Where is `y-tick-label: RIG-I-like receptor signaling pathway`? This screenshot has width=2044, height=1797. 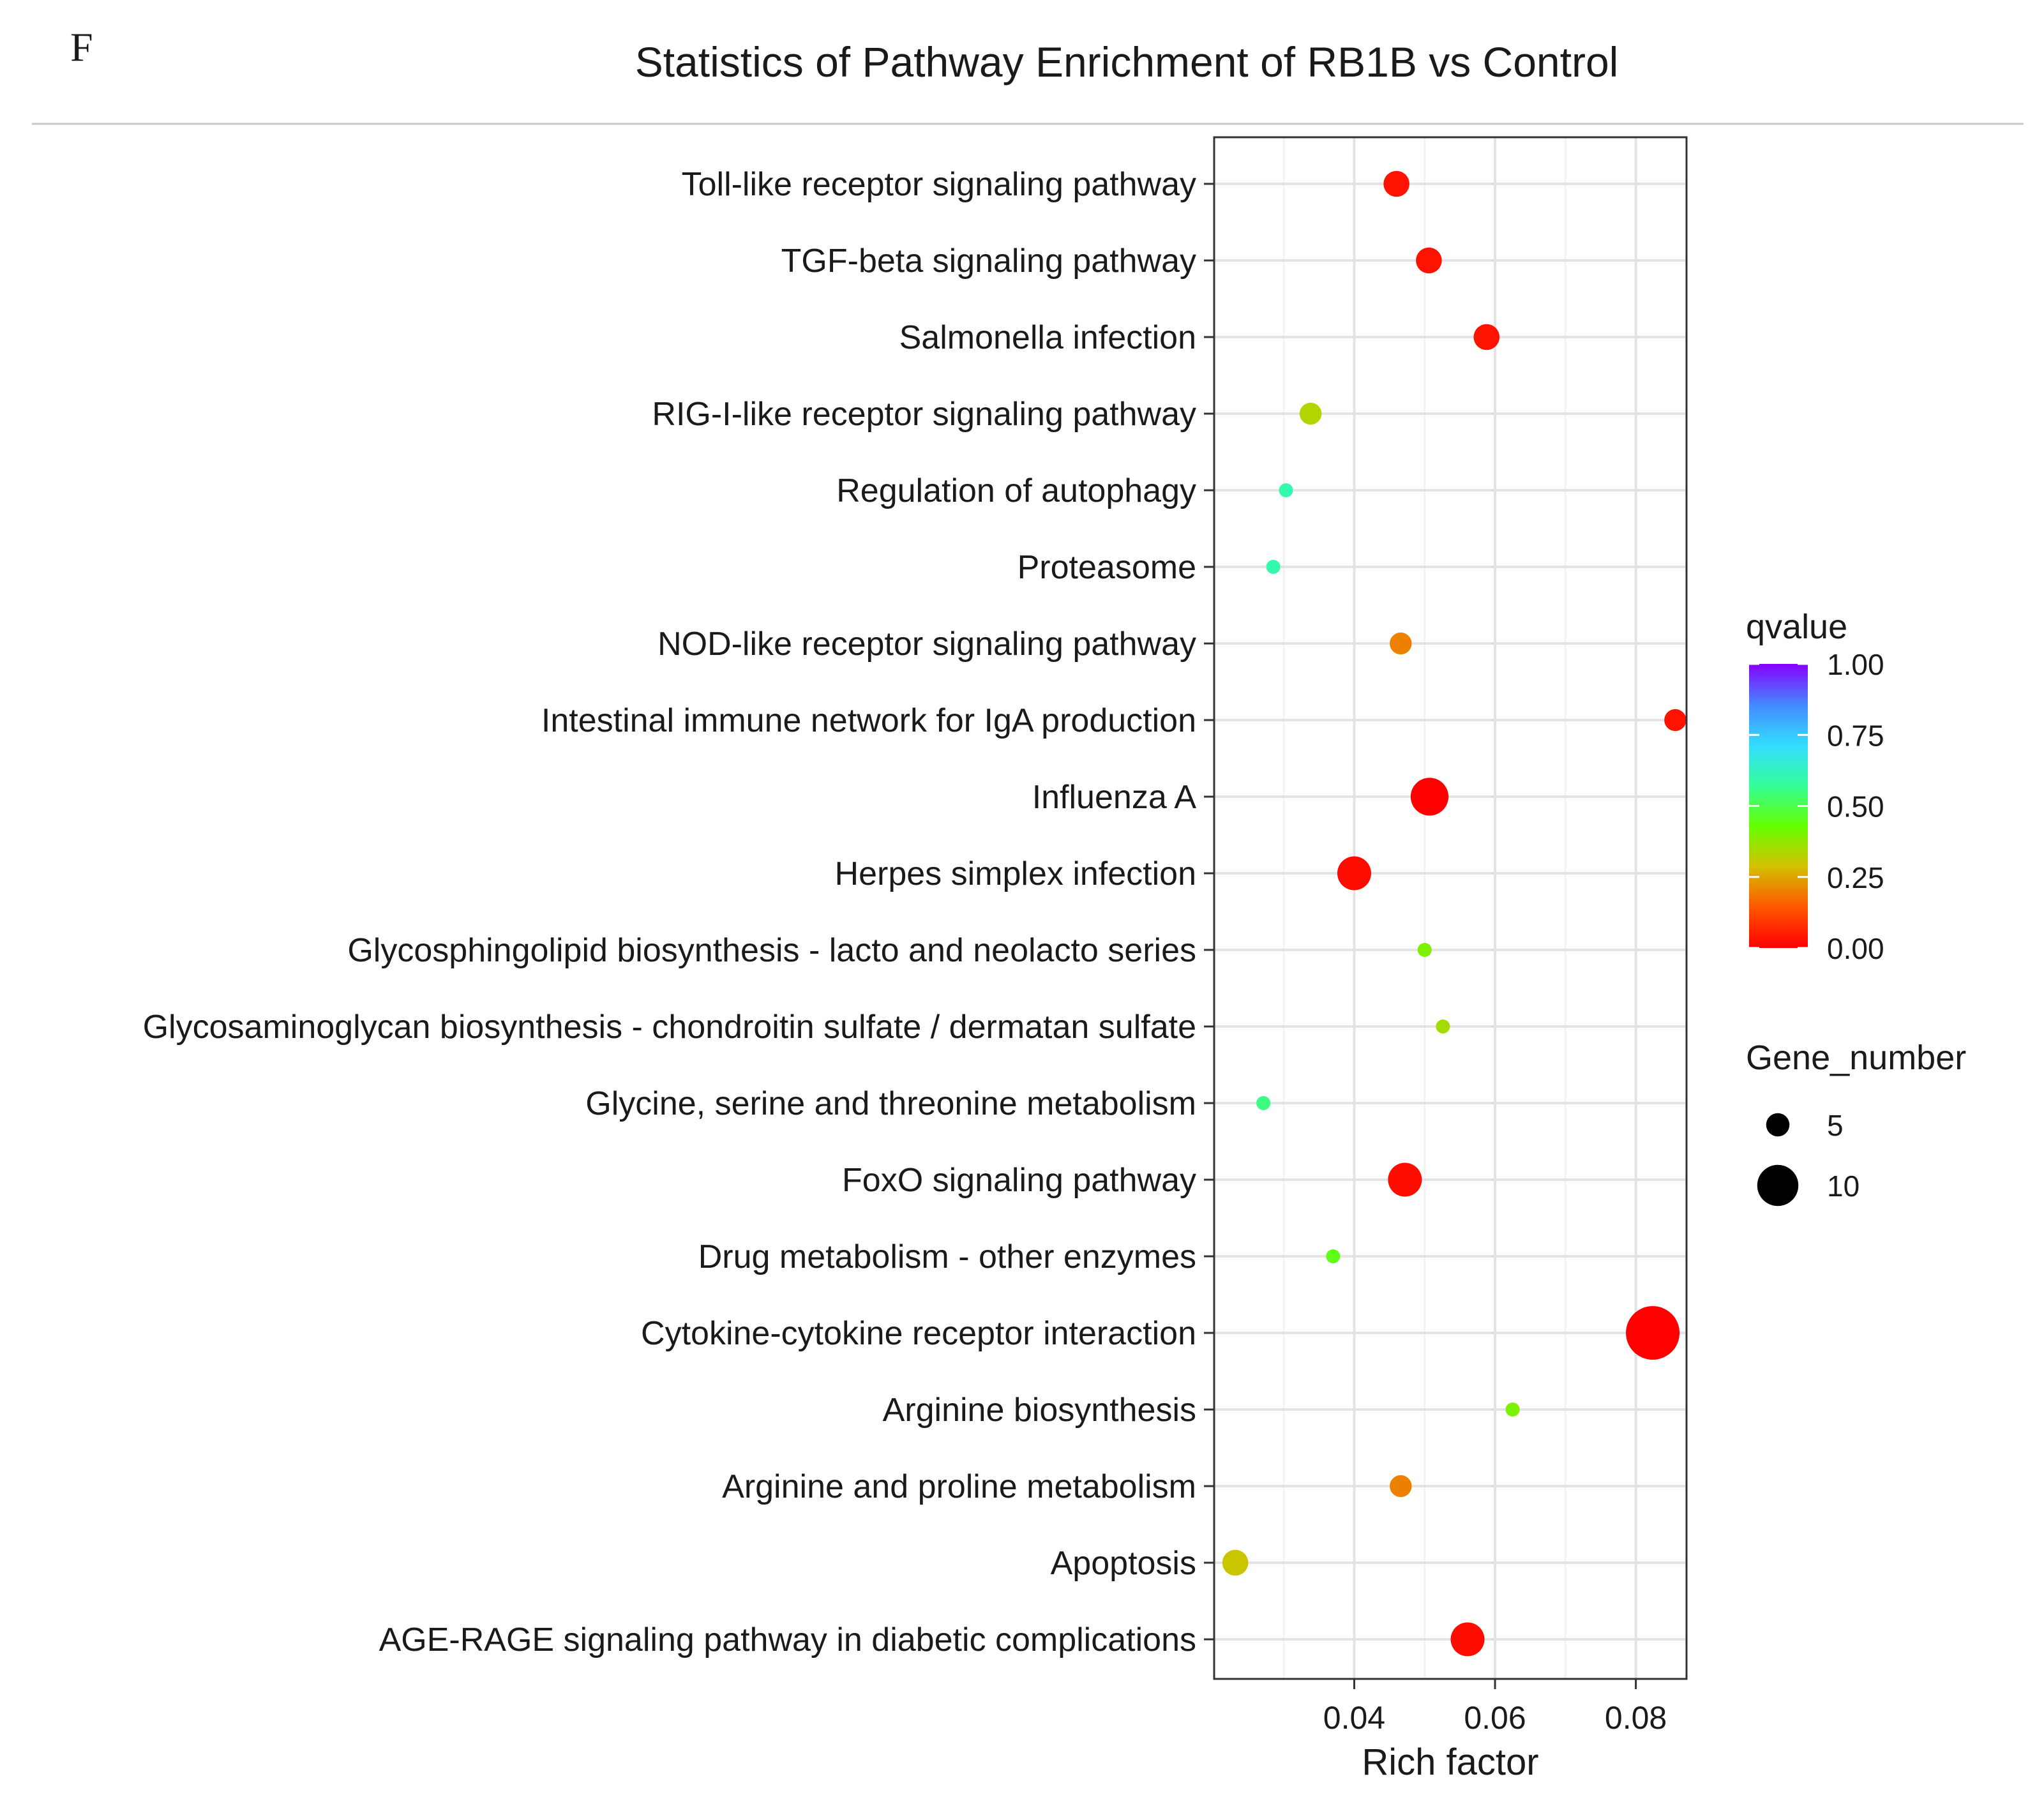 y-tick-label: RIG-I-like receptor signaling pathway is located at coordinates (924, 415).